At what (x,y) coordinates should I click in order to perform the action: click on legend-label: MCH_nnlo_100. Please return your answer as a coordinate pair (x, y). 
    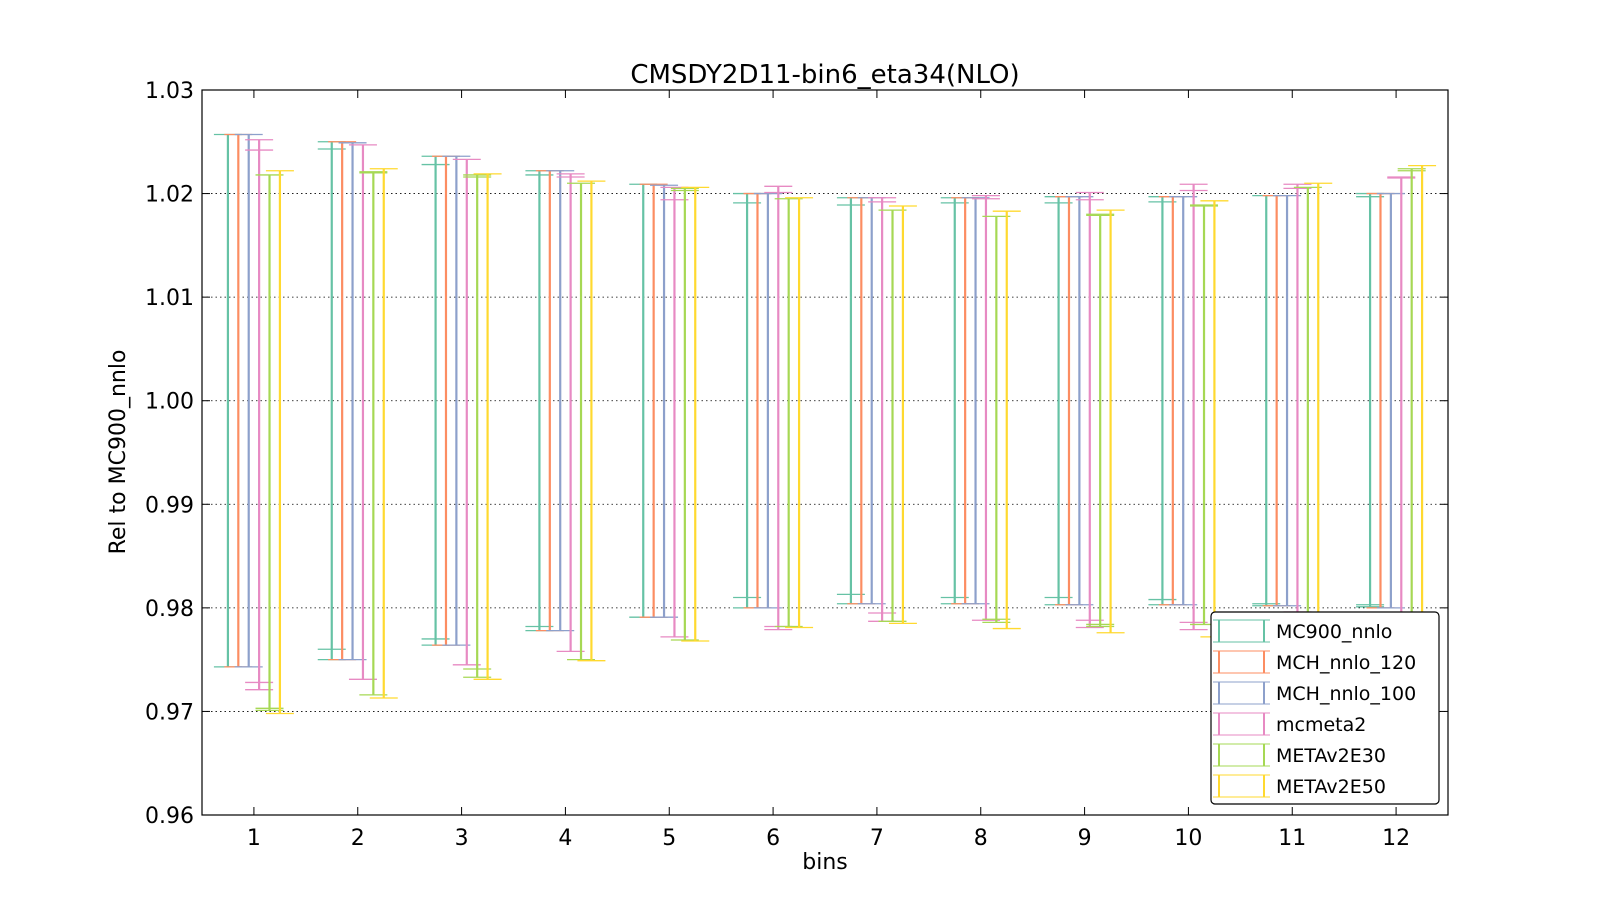
    Looking at the image, I should click on (1346, 694).